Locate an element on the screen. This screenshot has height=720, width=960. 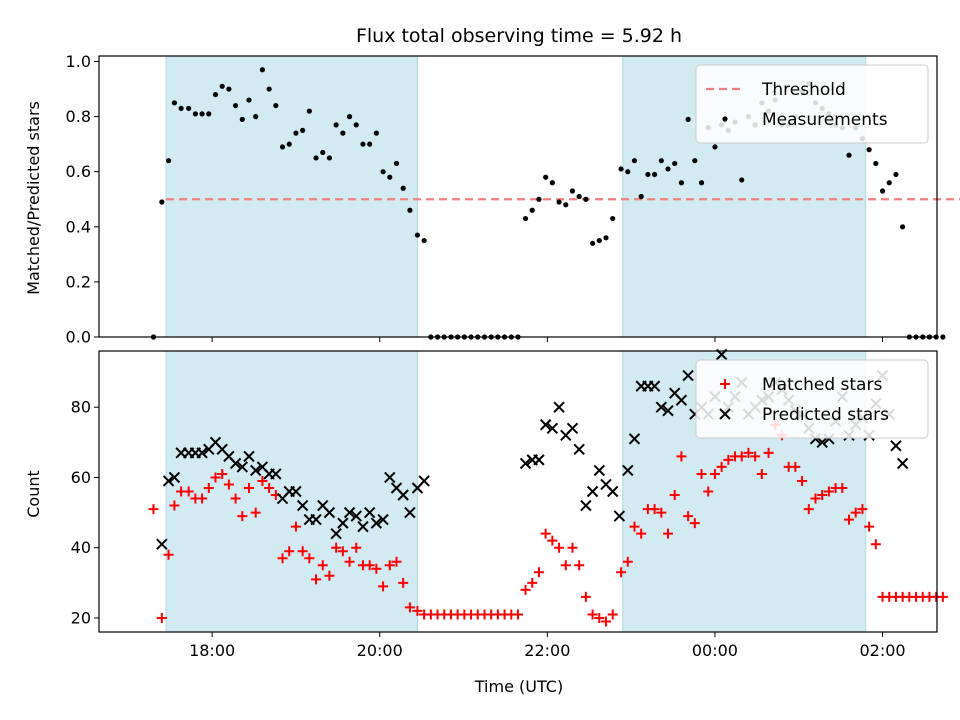
bottom-legend-label-0: Matched stars is located at coordinates (822, 385).